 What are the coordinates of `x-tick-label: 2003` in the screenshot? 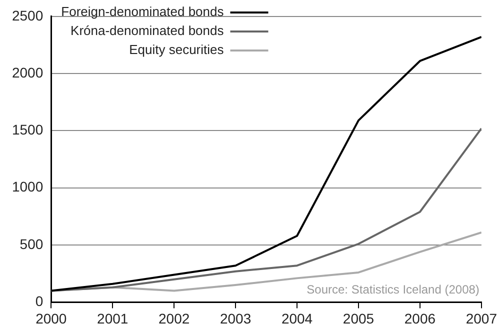 It's located at (236, 318).